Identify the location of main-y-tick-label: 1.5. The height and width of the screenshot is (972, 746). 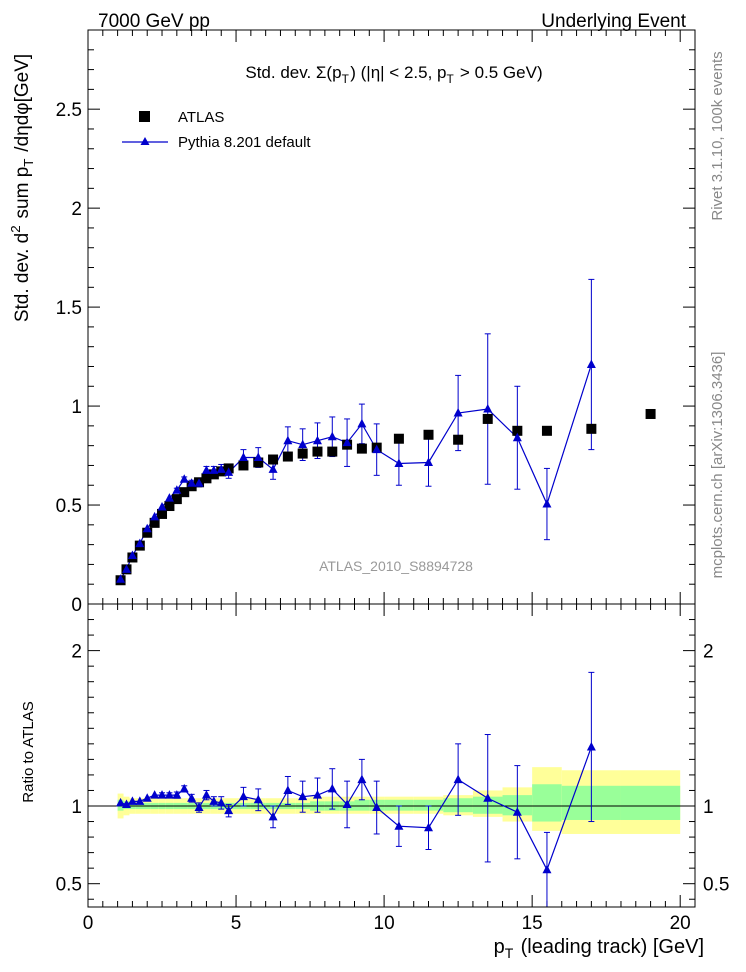
(69, 308).